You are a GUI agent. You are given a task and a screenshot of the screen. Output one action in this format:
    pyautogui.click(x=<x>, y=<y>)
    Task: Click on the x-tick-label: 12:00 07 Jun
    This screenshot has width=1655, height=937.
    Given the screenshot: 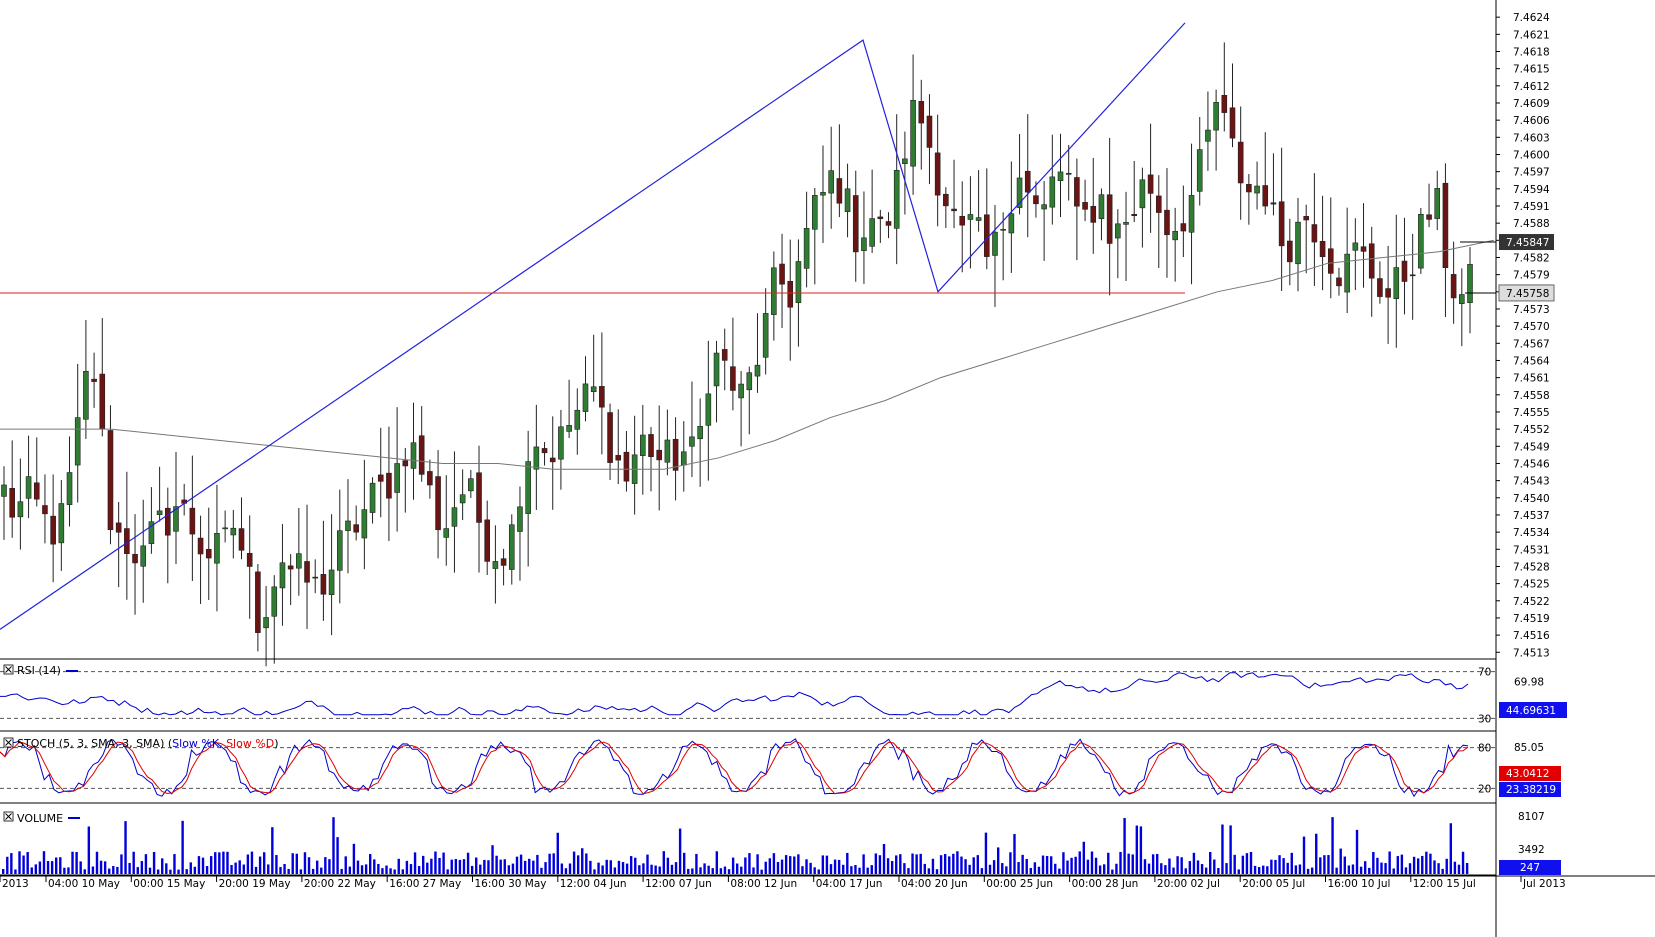 What is the action you would take?
    pyautogui.click(x=678, y=884)
    